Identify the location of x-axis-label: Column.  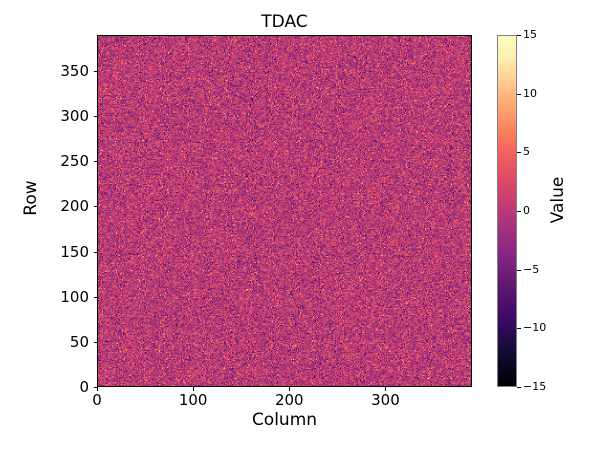
(284, 420).